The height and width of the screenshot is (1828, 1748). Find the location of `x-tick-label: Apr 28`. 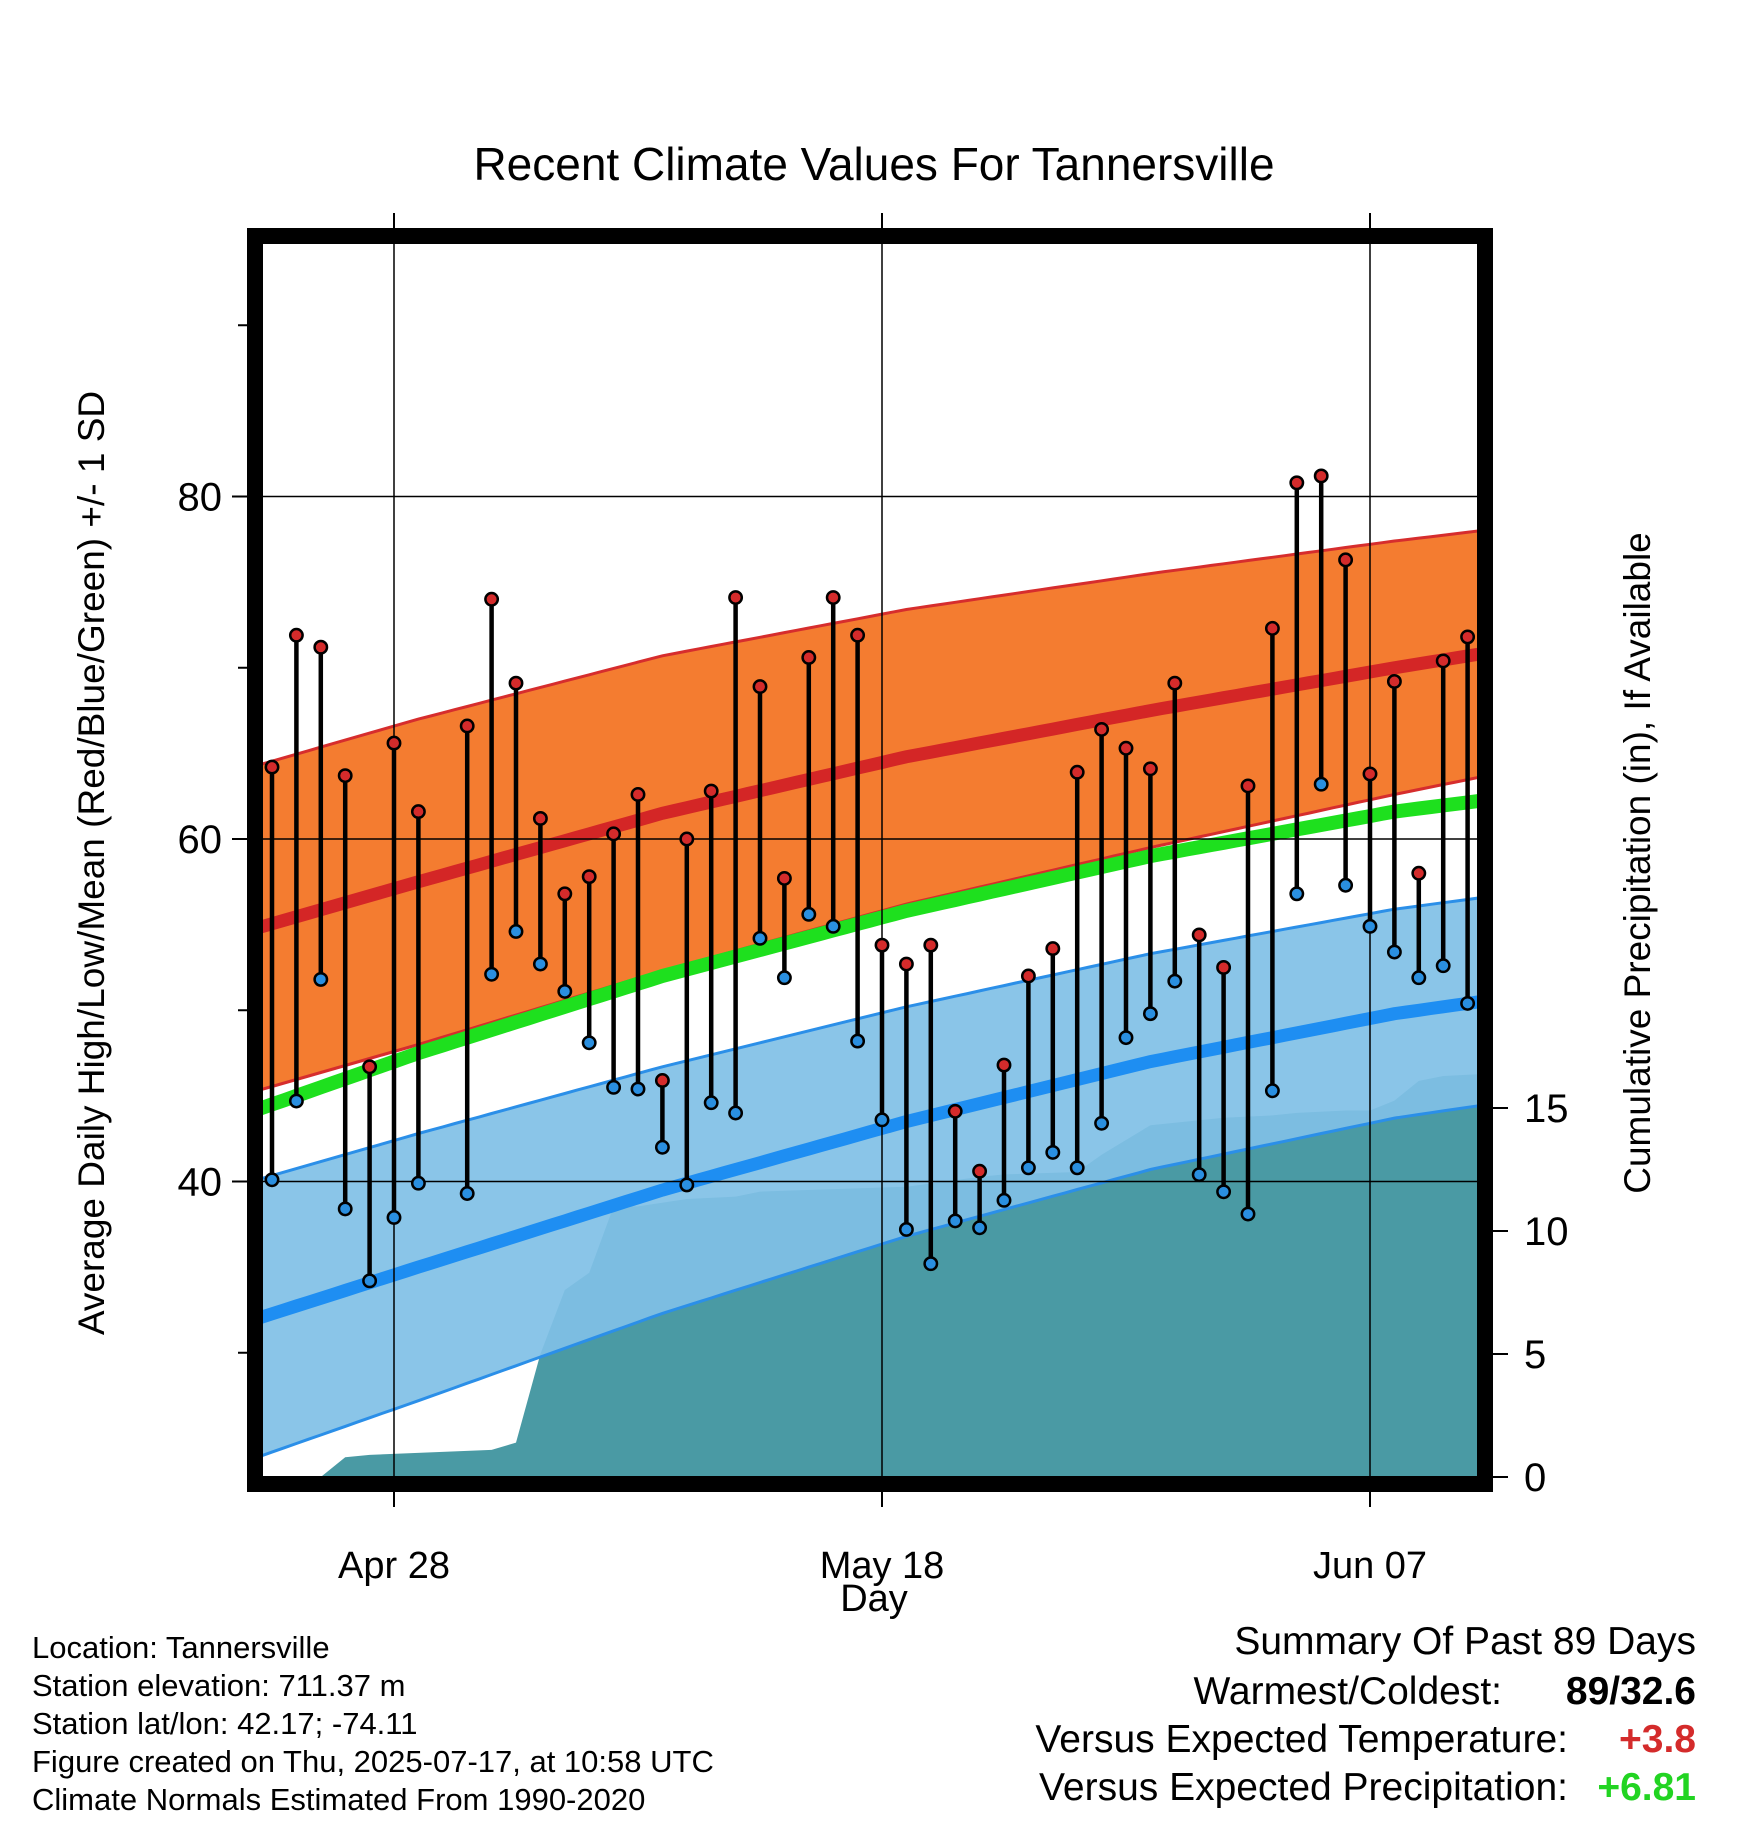

x-tick-label: Apr 28 is located at coordinates (394, 1566).